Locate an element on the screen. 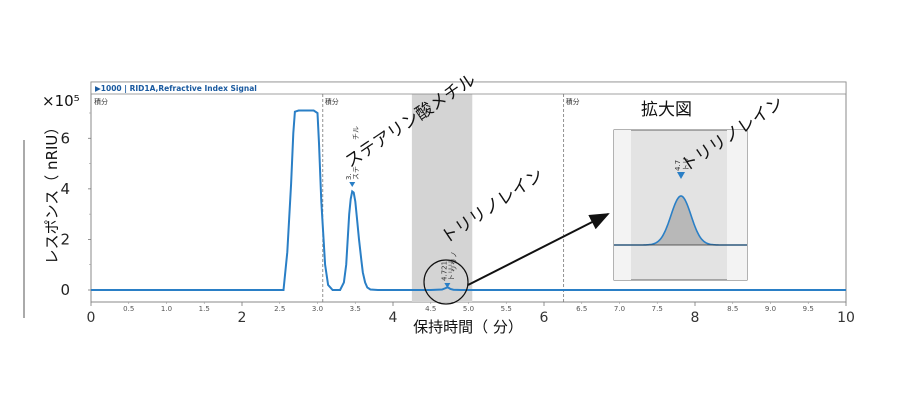  x-minor-tick-label: 3.0 is located at coordinates (317, 309).